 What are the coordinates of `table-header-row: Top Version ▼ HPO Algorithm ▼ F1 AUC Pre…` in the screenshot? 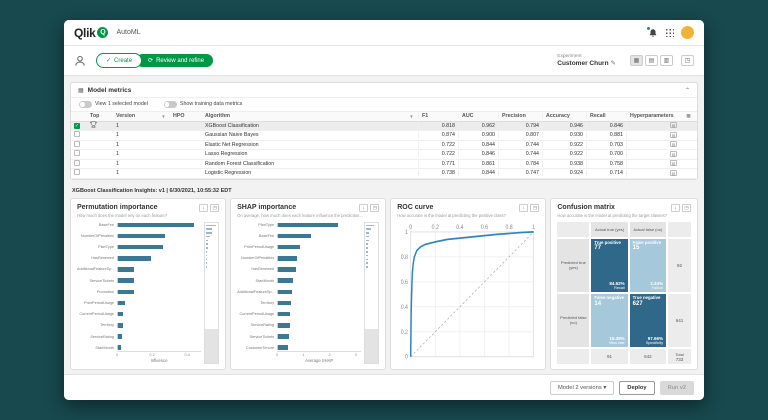 It's located at (384, 116).